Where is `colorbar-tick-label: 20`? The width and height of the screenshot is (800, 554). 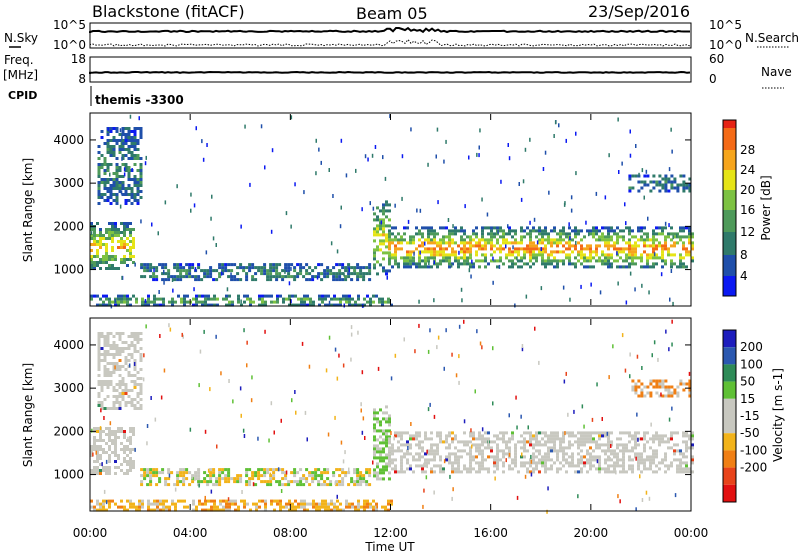 colorbar-tick-label: 20 is located at coordinates (747, 190).